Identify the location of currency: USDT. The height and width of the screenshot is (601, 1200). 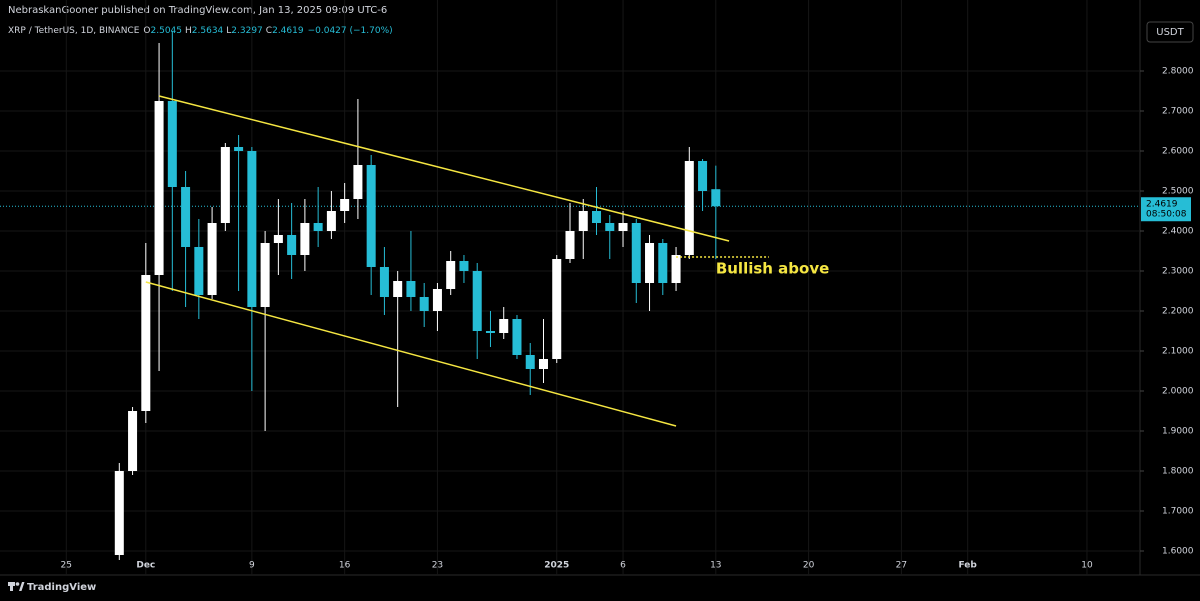
(1170, 32).